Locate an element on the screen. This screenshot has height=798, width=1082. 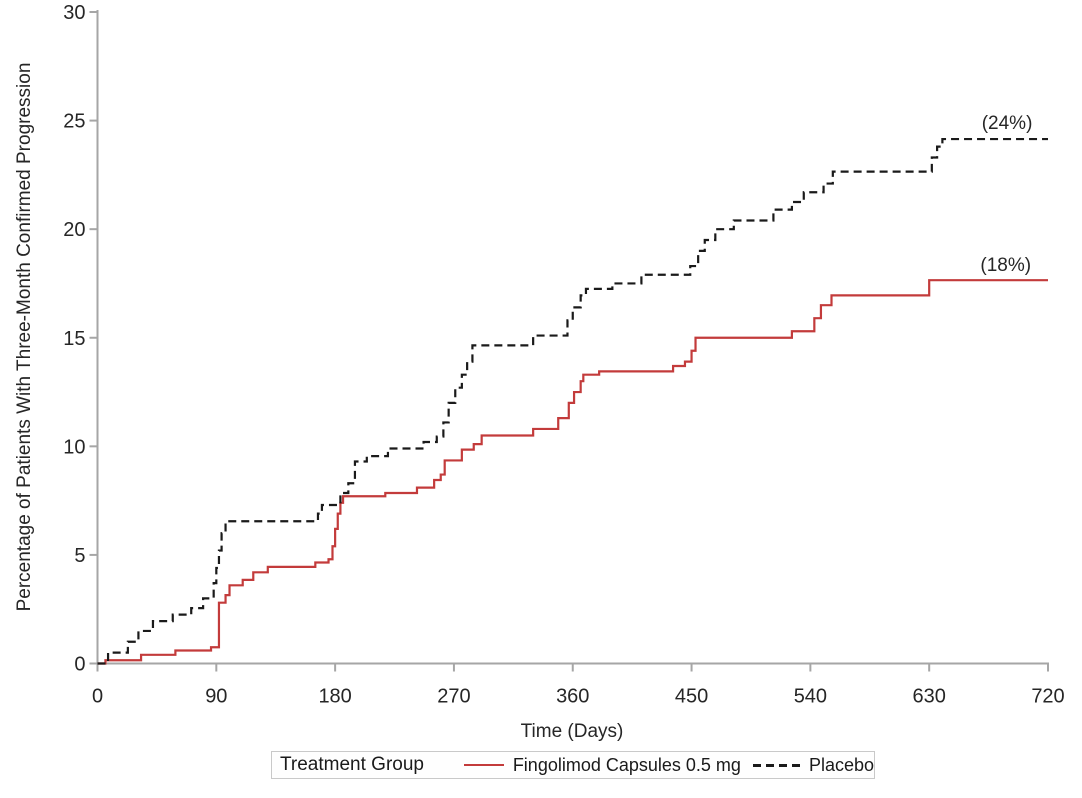
x-tick-label: 540 is located at coordinates (810, 697).